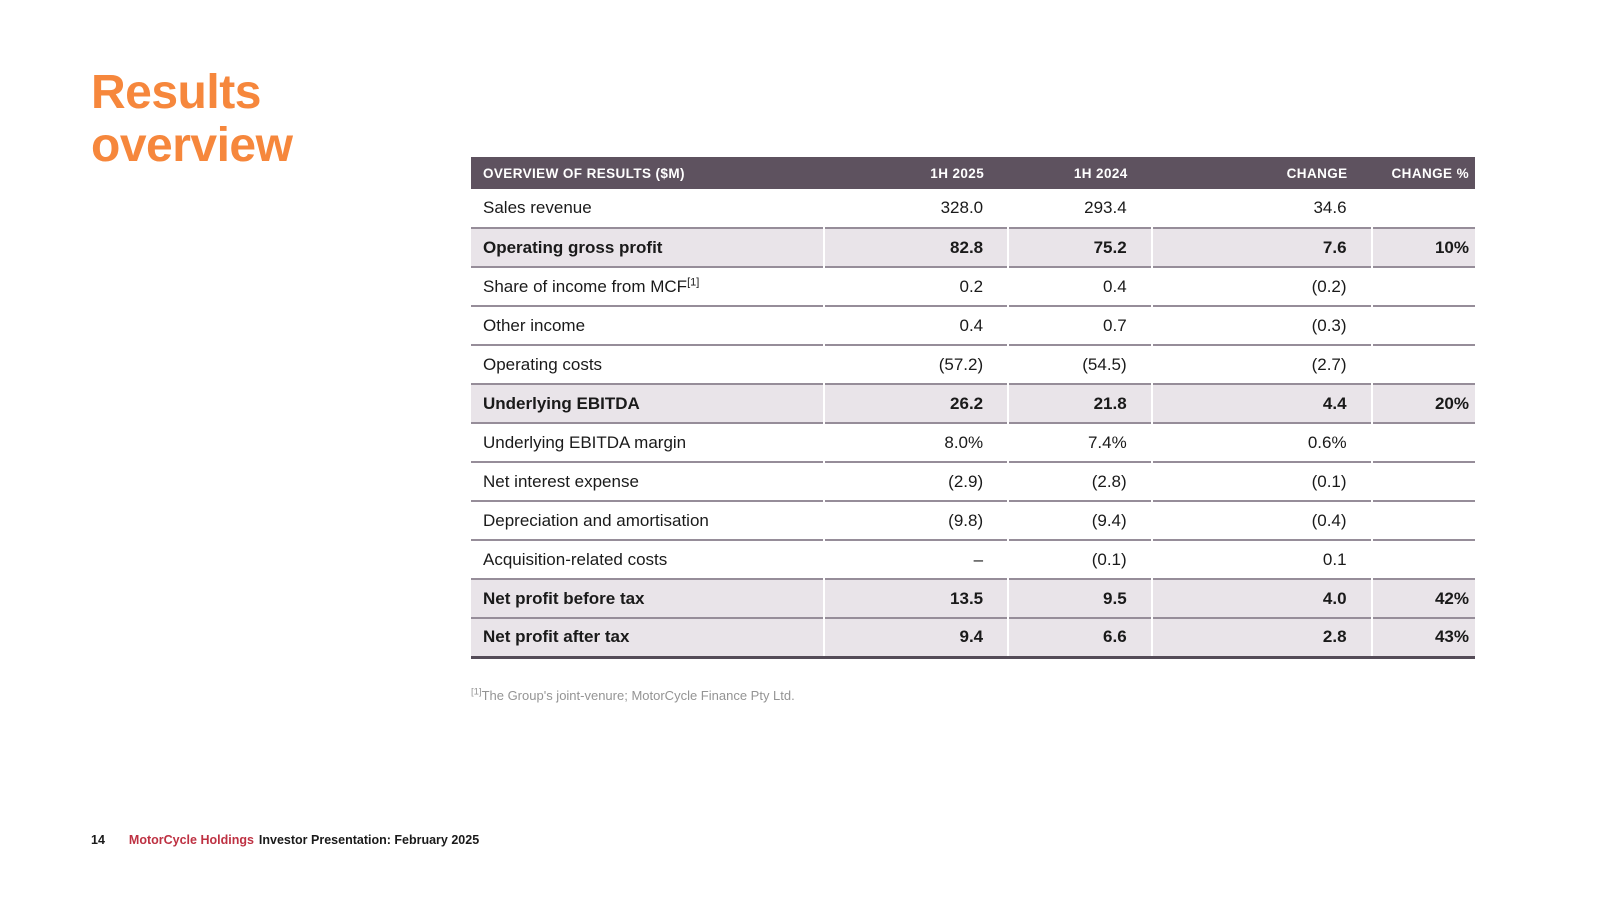 Image resolution: width=1600 pixels, height=900 pixels. What do you see at coordinates (1261, 325) in the screenshot?
I see `cell-change: (0.3)` at bounding box center [1261, 325].